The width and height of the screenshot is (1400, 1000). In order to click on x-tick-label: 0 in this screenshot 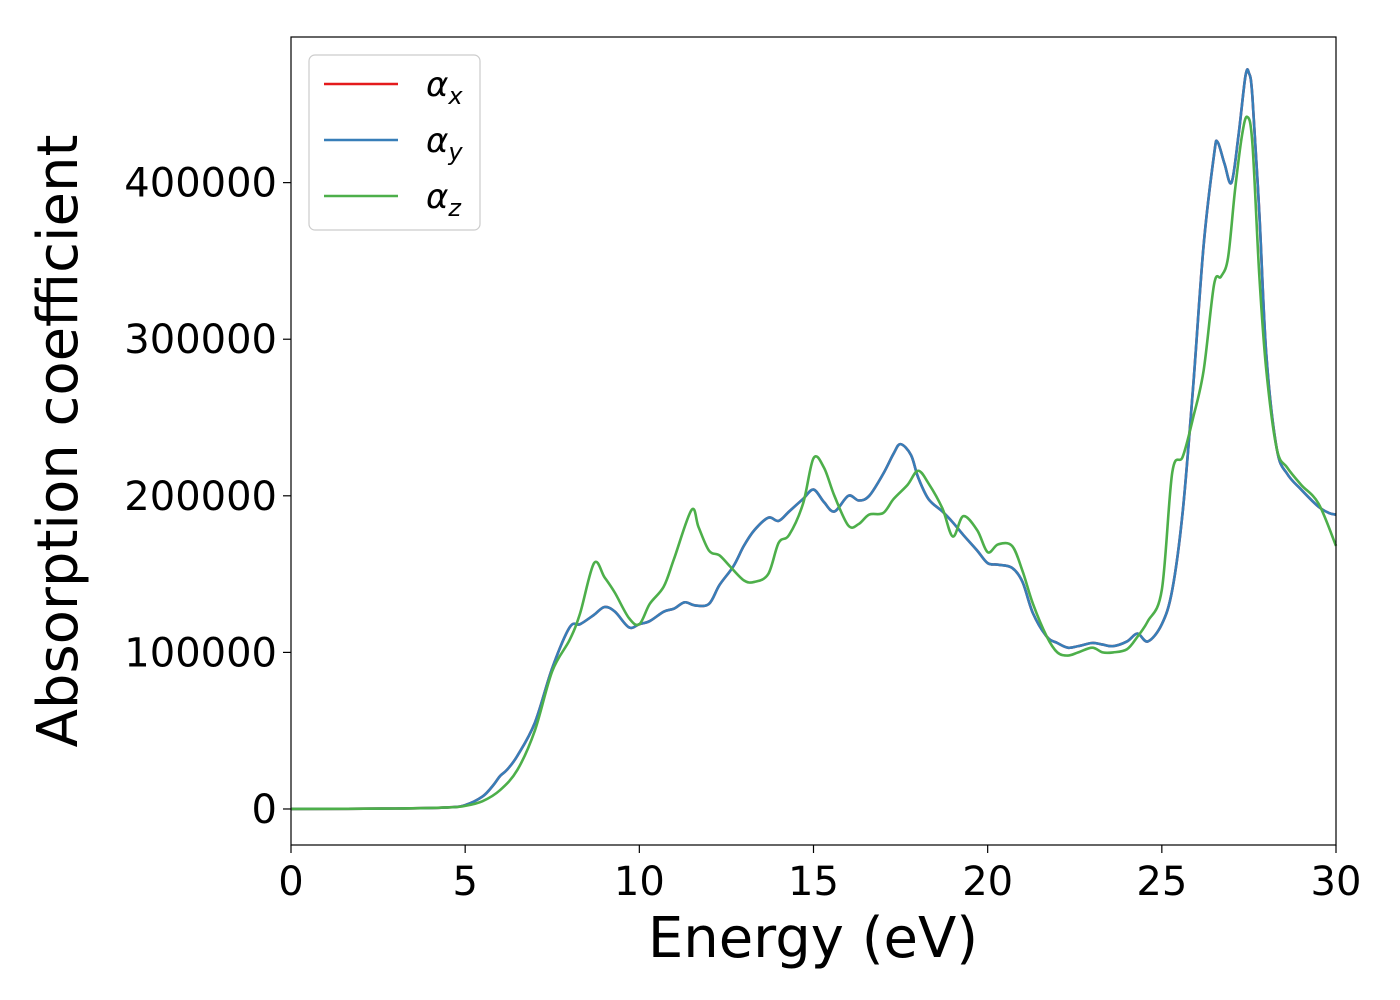, I will do `click(290, 882)`.